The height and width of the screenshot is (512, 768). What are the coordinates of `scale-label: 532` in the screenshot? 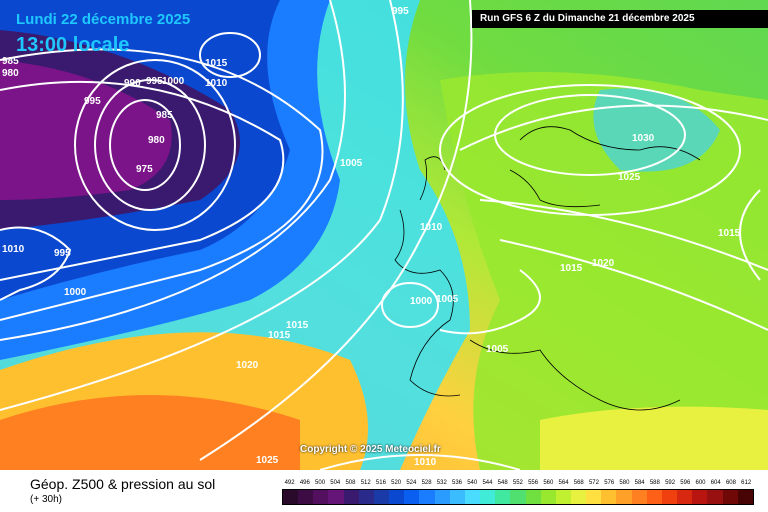 It's located at (441, 483).